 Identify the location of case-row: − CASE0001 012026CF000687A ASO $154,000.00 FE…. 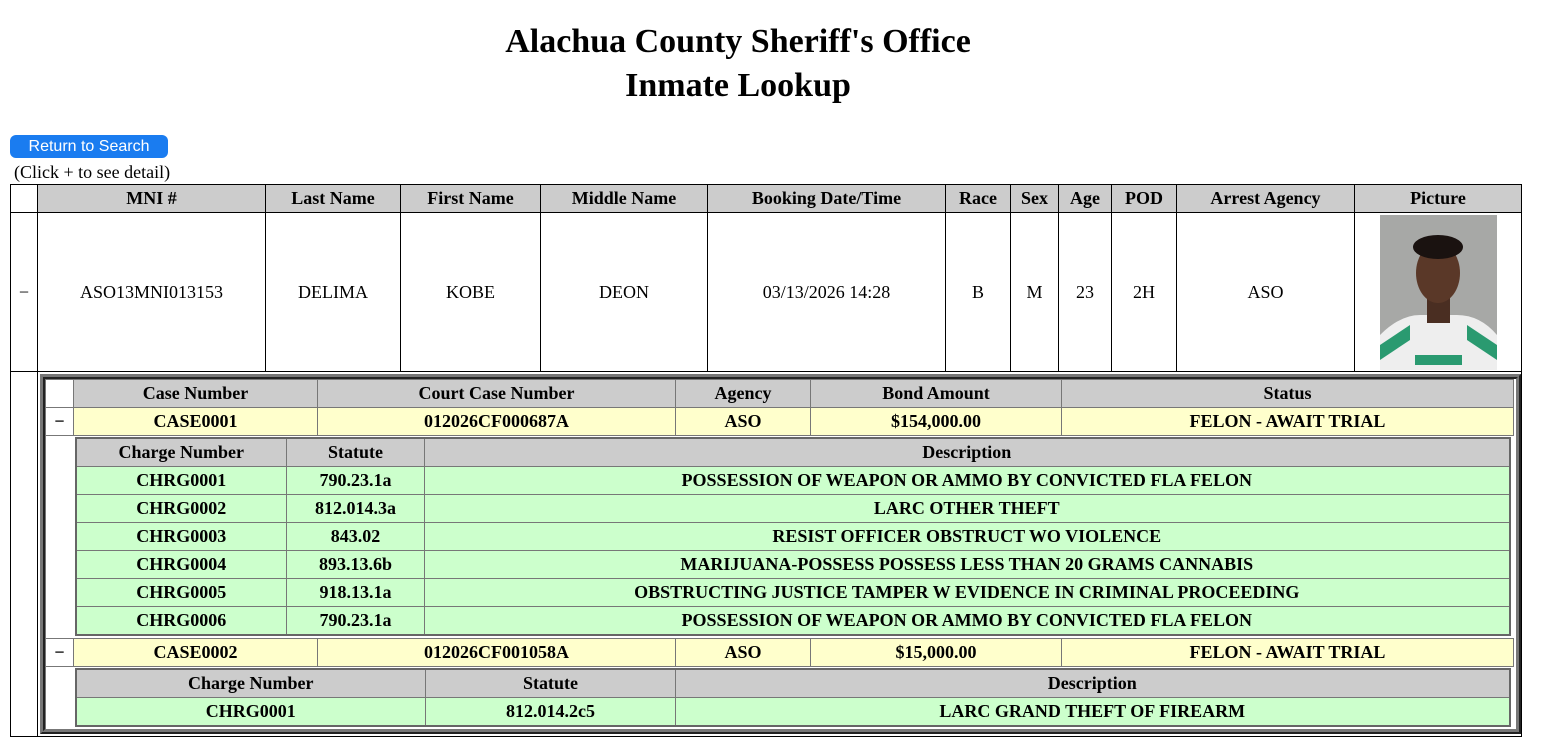
(779, 421).